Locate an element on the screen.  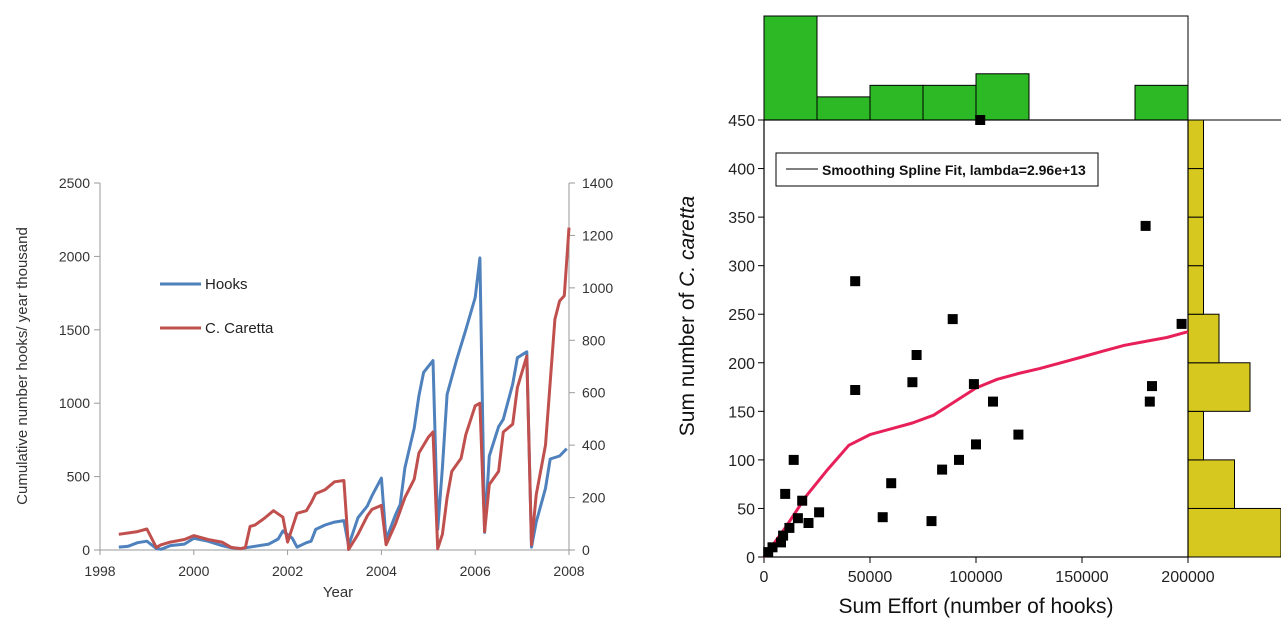
scatter-y-tick-label: 200 is located at coordinates (741, 364).